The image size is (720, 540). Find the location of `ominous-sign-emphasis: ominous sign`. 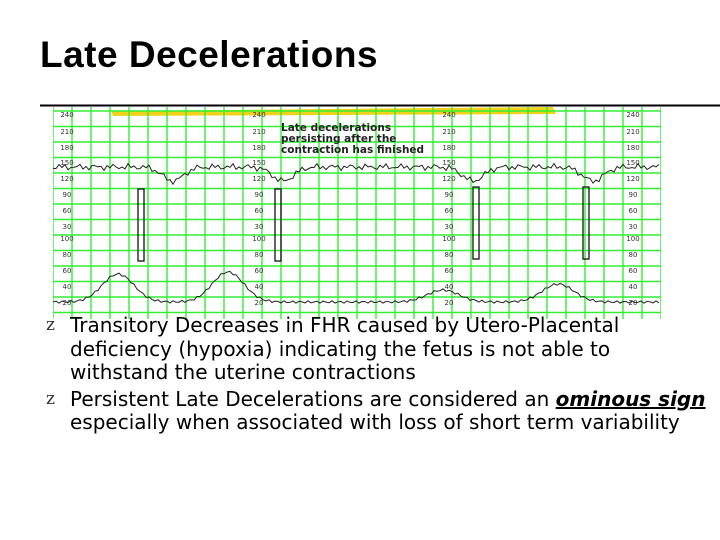

ominous-sign-emphasis: ominous sign is located at coordinates (630, 398).